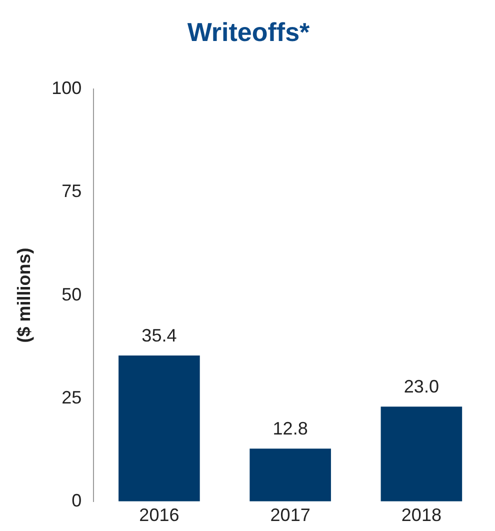 This screenshot has height=531, width=495. I want to click on y-tick-label: 25, so click(72, 397).